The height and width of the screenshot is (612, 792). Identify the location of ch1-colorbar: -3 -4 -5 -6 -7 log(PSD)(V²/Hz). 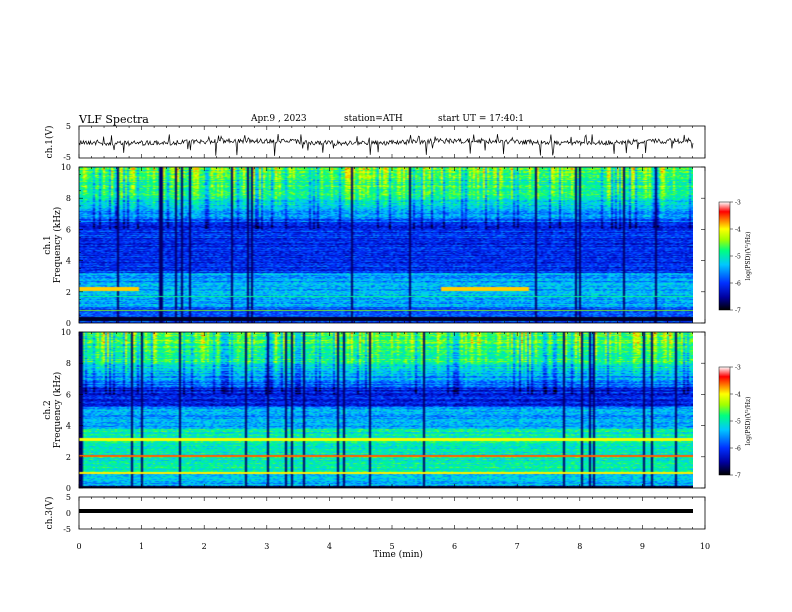
(735, 257).